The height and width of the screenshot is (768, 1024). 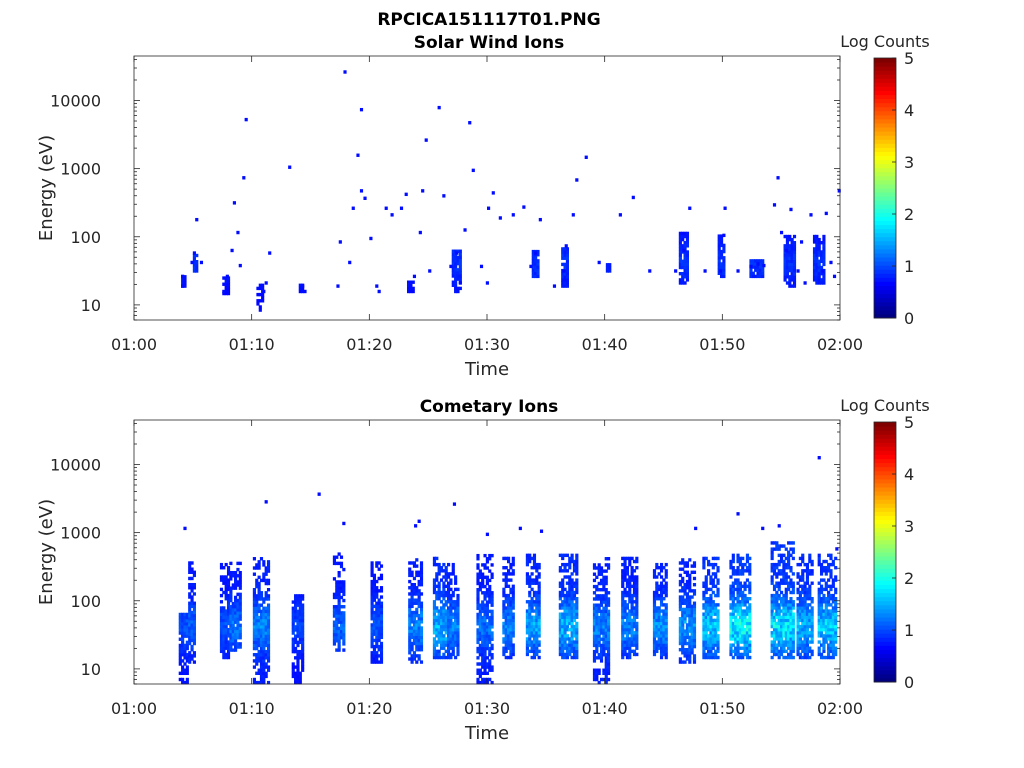 What do you see at coordinates (909, 526) in the screenshot?
I see `colorbar-tick-label: 3` at bounding box center [909, 526].